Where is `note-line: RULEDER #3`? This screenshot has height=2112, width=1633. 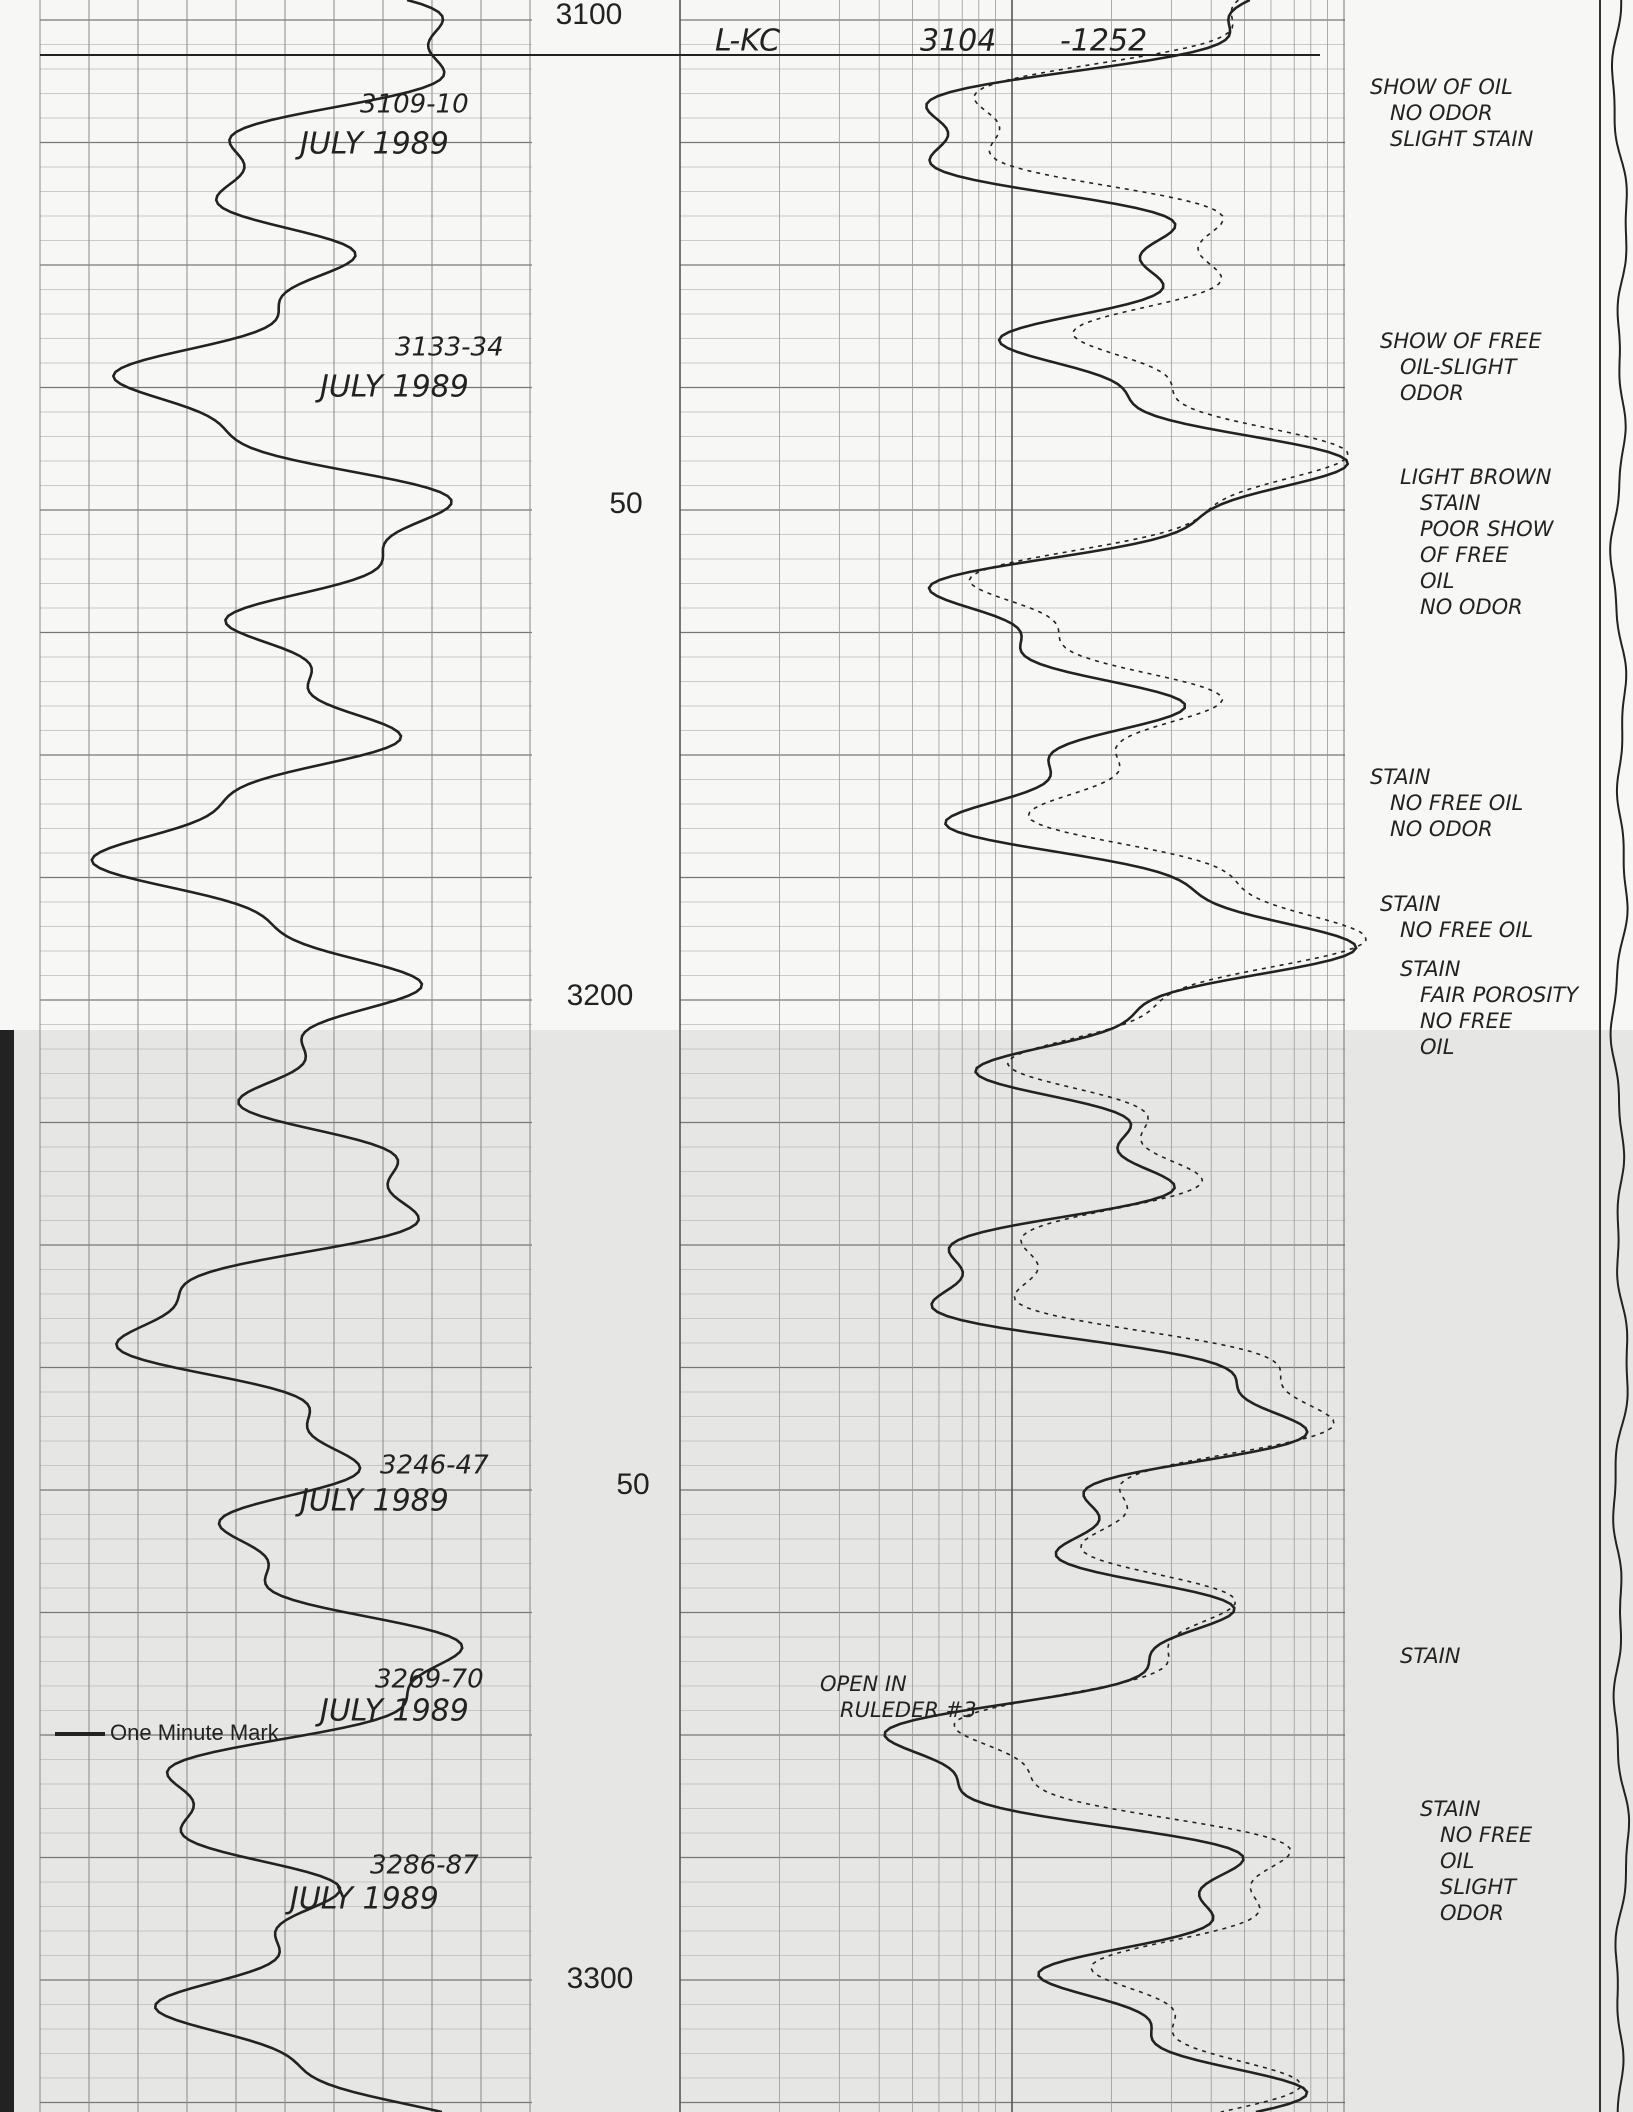
note-line: RULEDER #3 is located at coordinates (908, 1710).